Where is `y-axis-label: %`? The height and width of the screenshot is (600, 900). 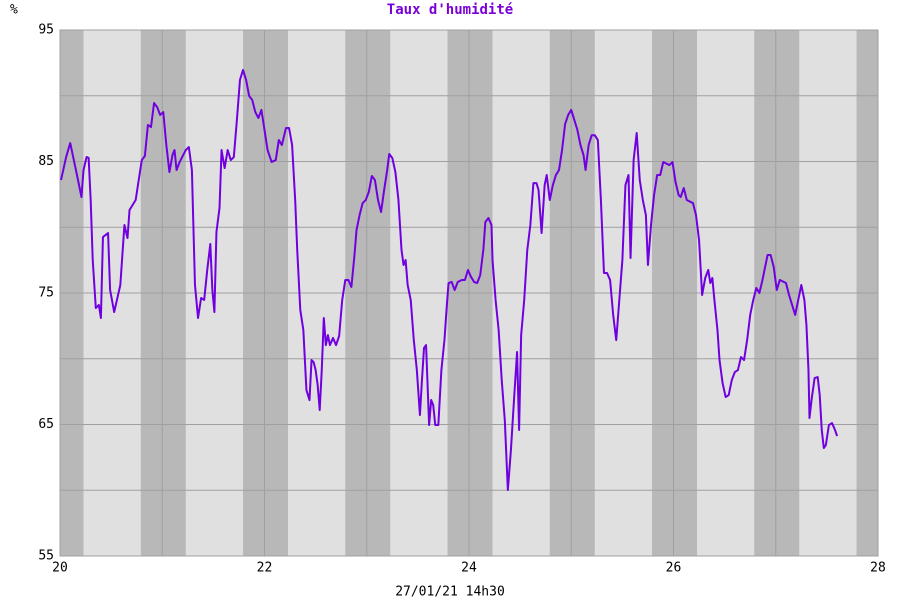 y-axis-label: % is located at coordinates (14, 10).